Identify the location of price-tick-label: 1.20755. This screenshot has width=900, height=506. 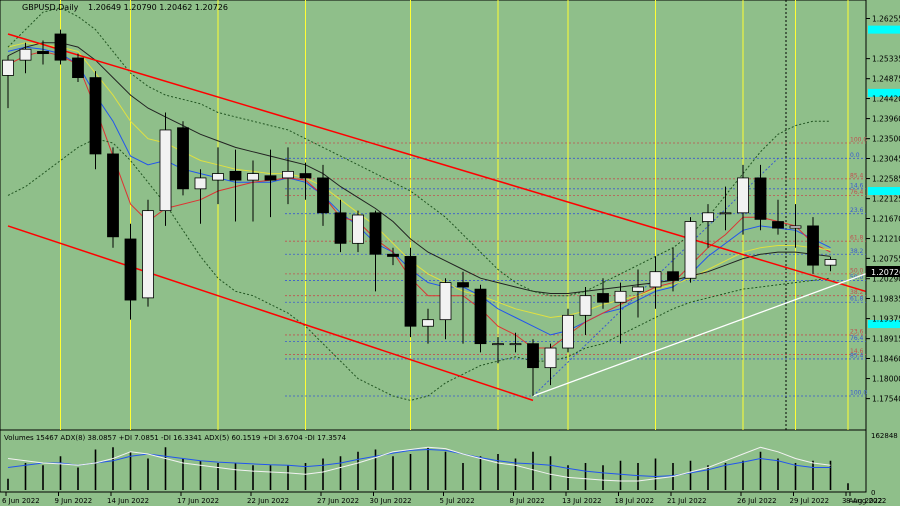
(886, 258).